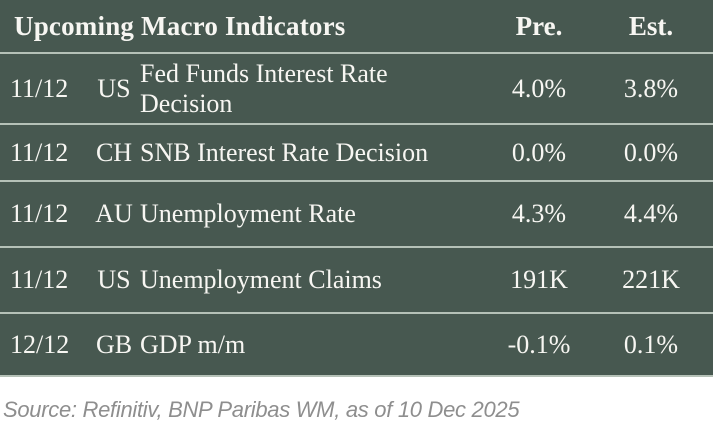 Image resolution: width=713 pixels, height=443 pixels. What do you see at coordinates (651, 152) in the screenshot?
I see `cell-estimate-value: 0.0%` at bounding box center [651, 152].